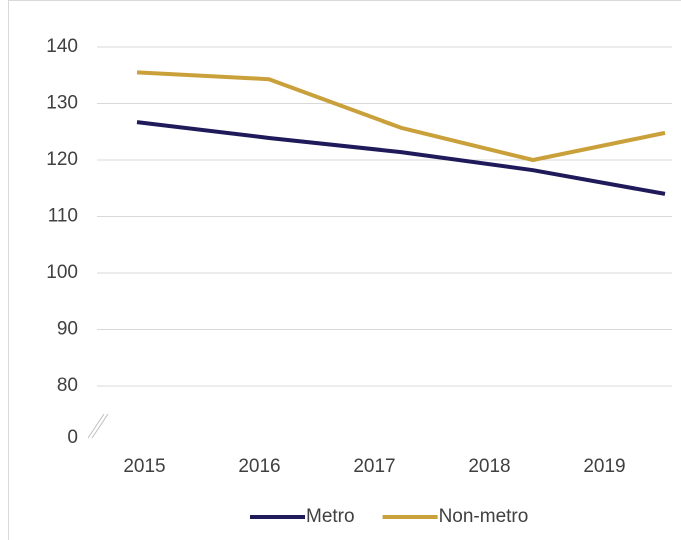 The height and width of the screenshot is (540, 681). Describe the element at coordinates (259, 466) in the screenshot. I see `x-tick-label: 2016` at that location.